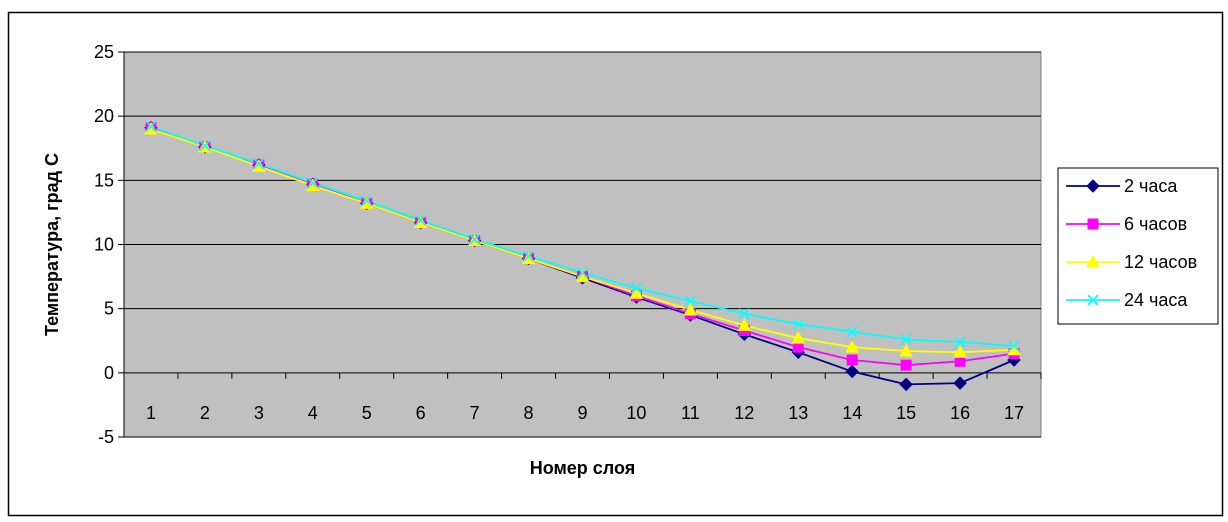 This screenshot has height=522, width=1228. Describe the element at coordinates (104, 180) in the screenshot. I see `y-tick-label: 15` at that location.